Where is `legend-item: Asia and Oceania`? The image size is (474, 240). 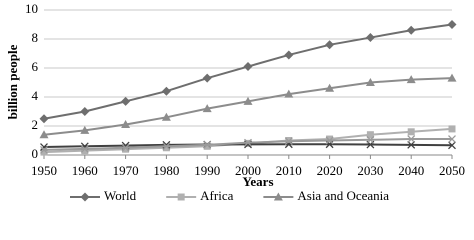
legend-item: Asia and Oceania is located at coordinates (326, 195).